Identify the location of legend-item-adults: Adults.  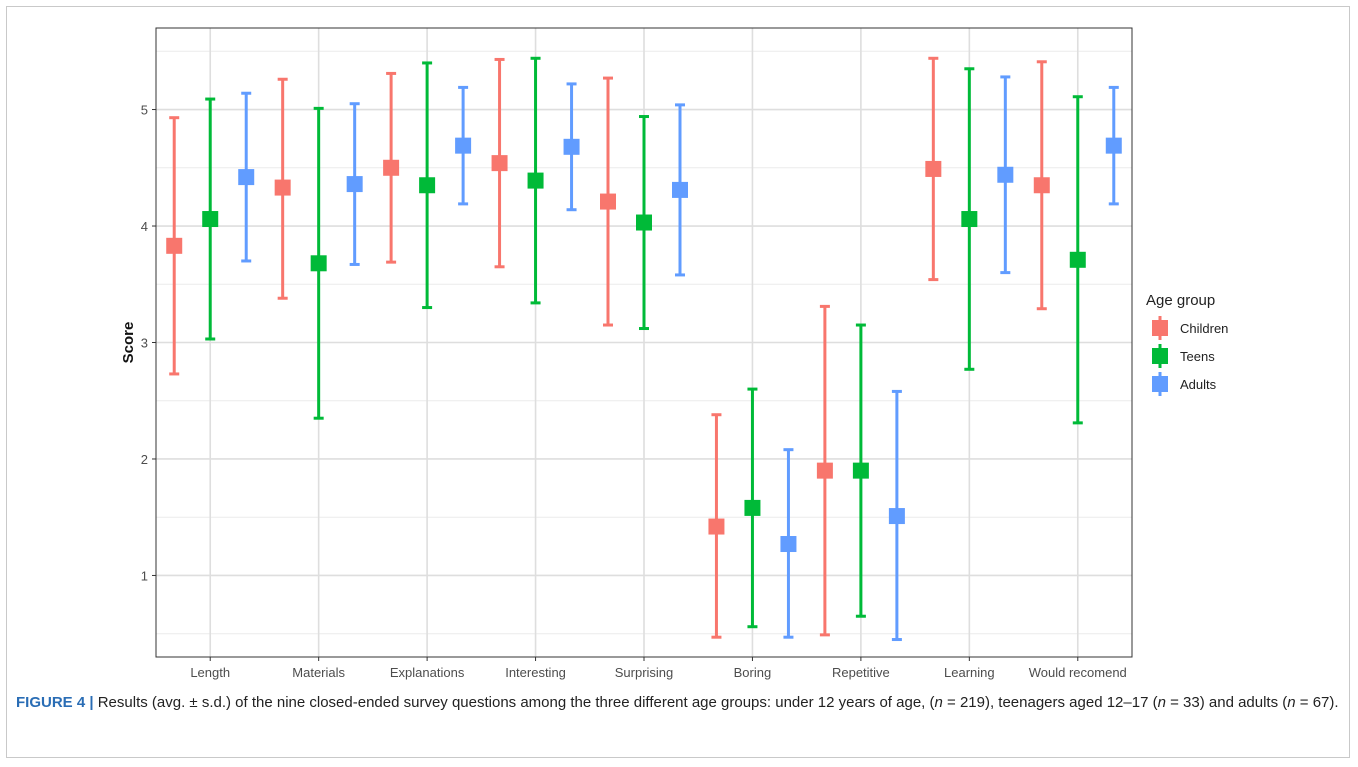
(1184, 384).